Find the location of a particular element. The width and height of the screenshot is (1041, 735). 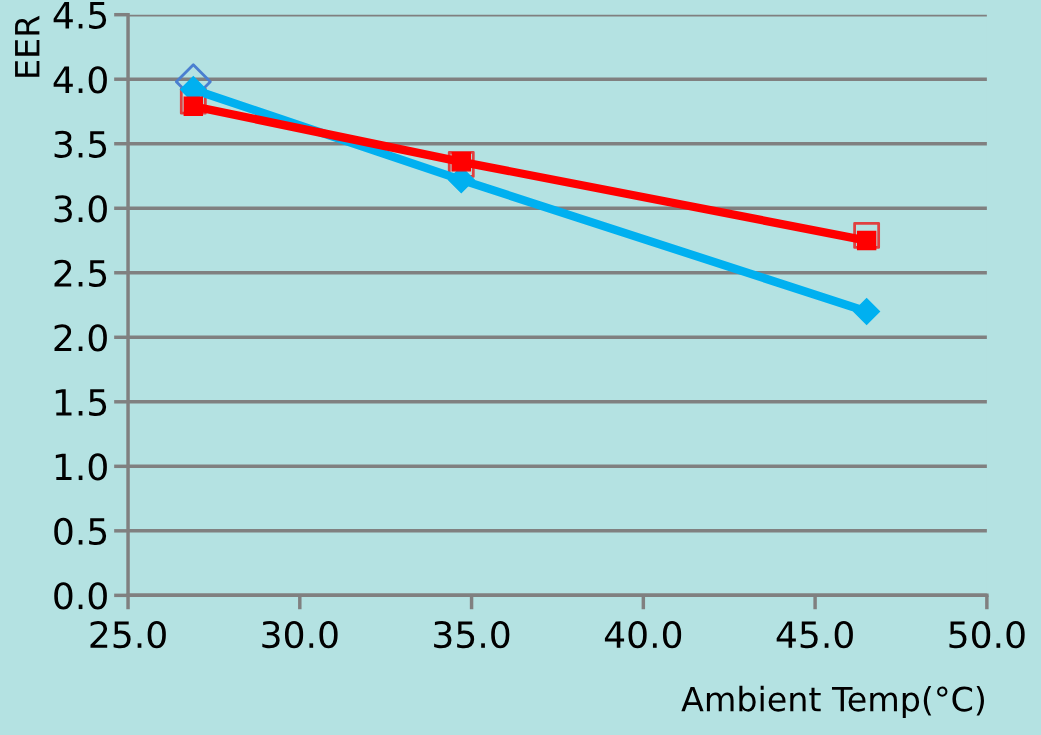

x-tick-label: 30.0 is located at coordinates (300, 634).